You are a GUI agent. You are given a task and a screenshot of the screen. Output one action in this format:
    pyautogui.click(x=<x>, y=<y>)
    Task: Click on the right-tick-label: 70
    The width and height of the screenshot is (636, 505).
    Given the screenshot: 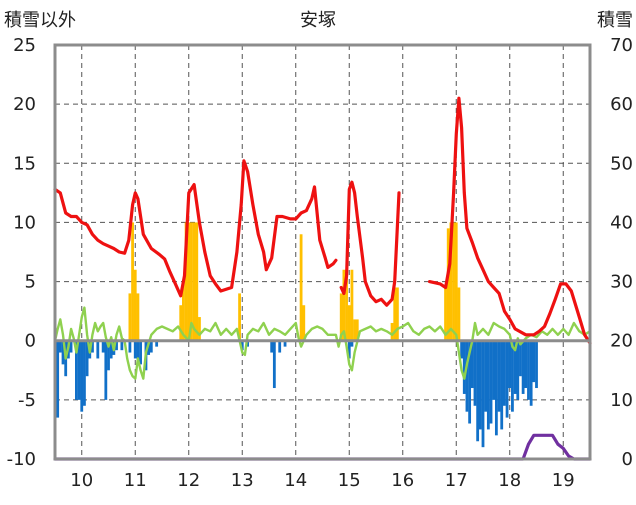 What is the action you would take?
    pyautogui.click(x=621, y=45)
    